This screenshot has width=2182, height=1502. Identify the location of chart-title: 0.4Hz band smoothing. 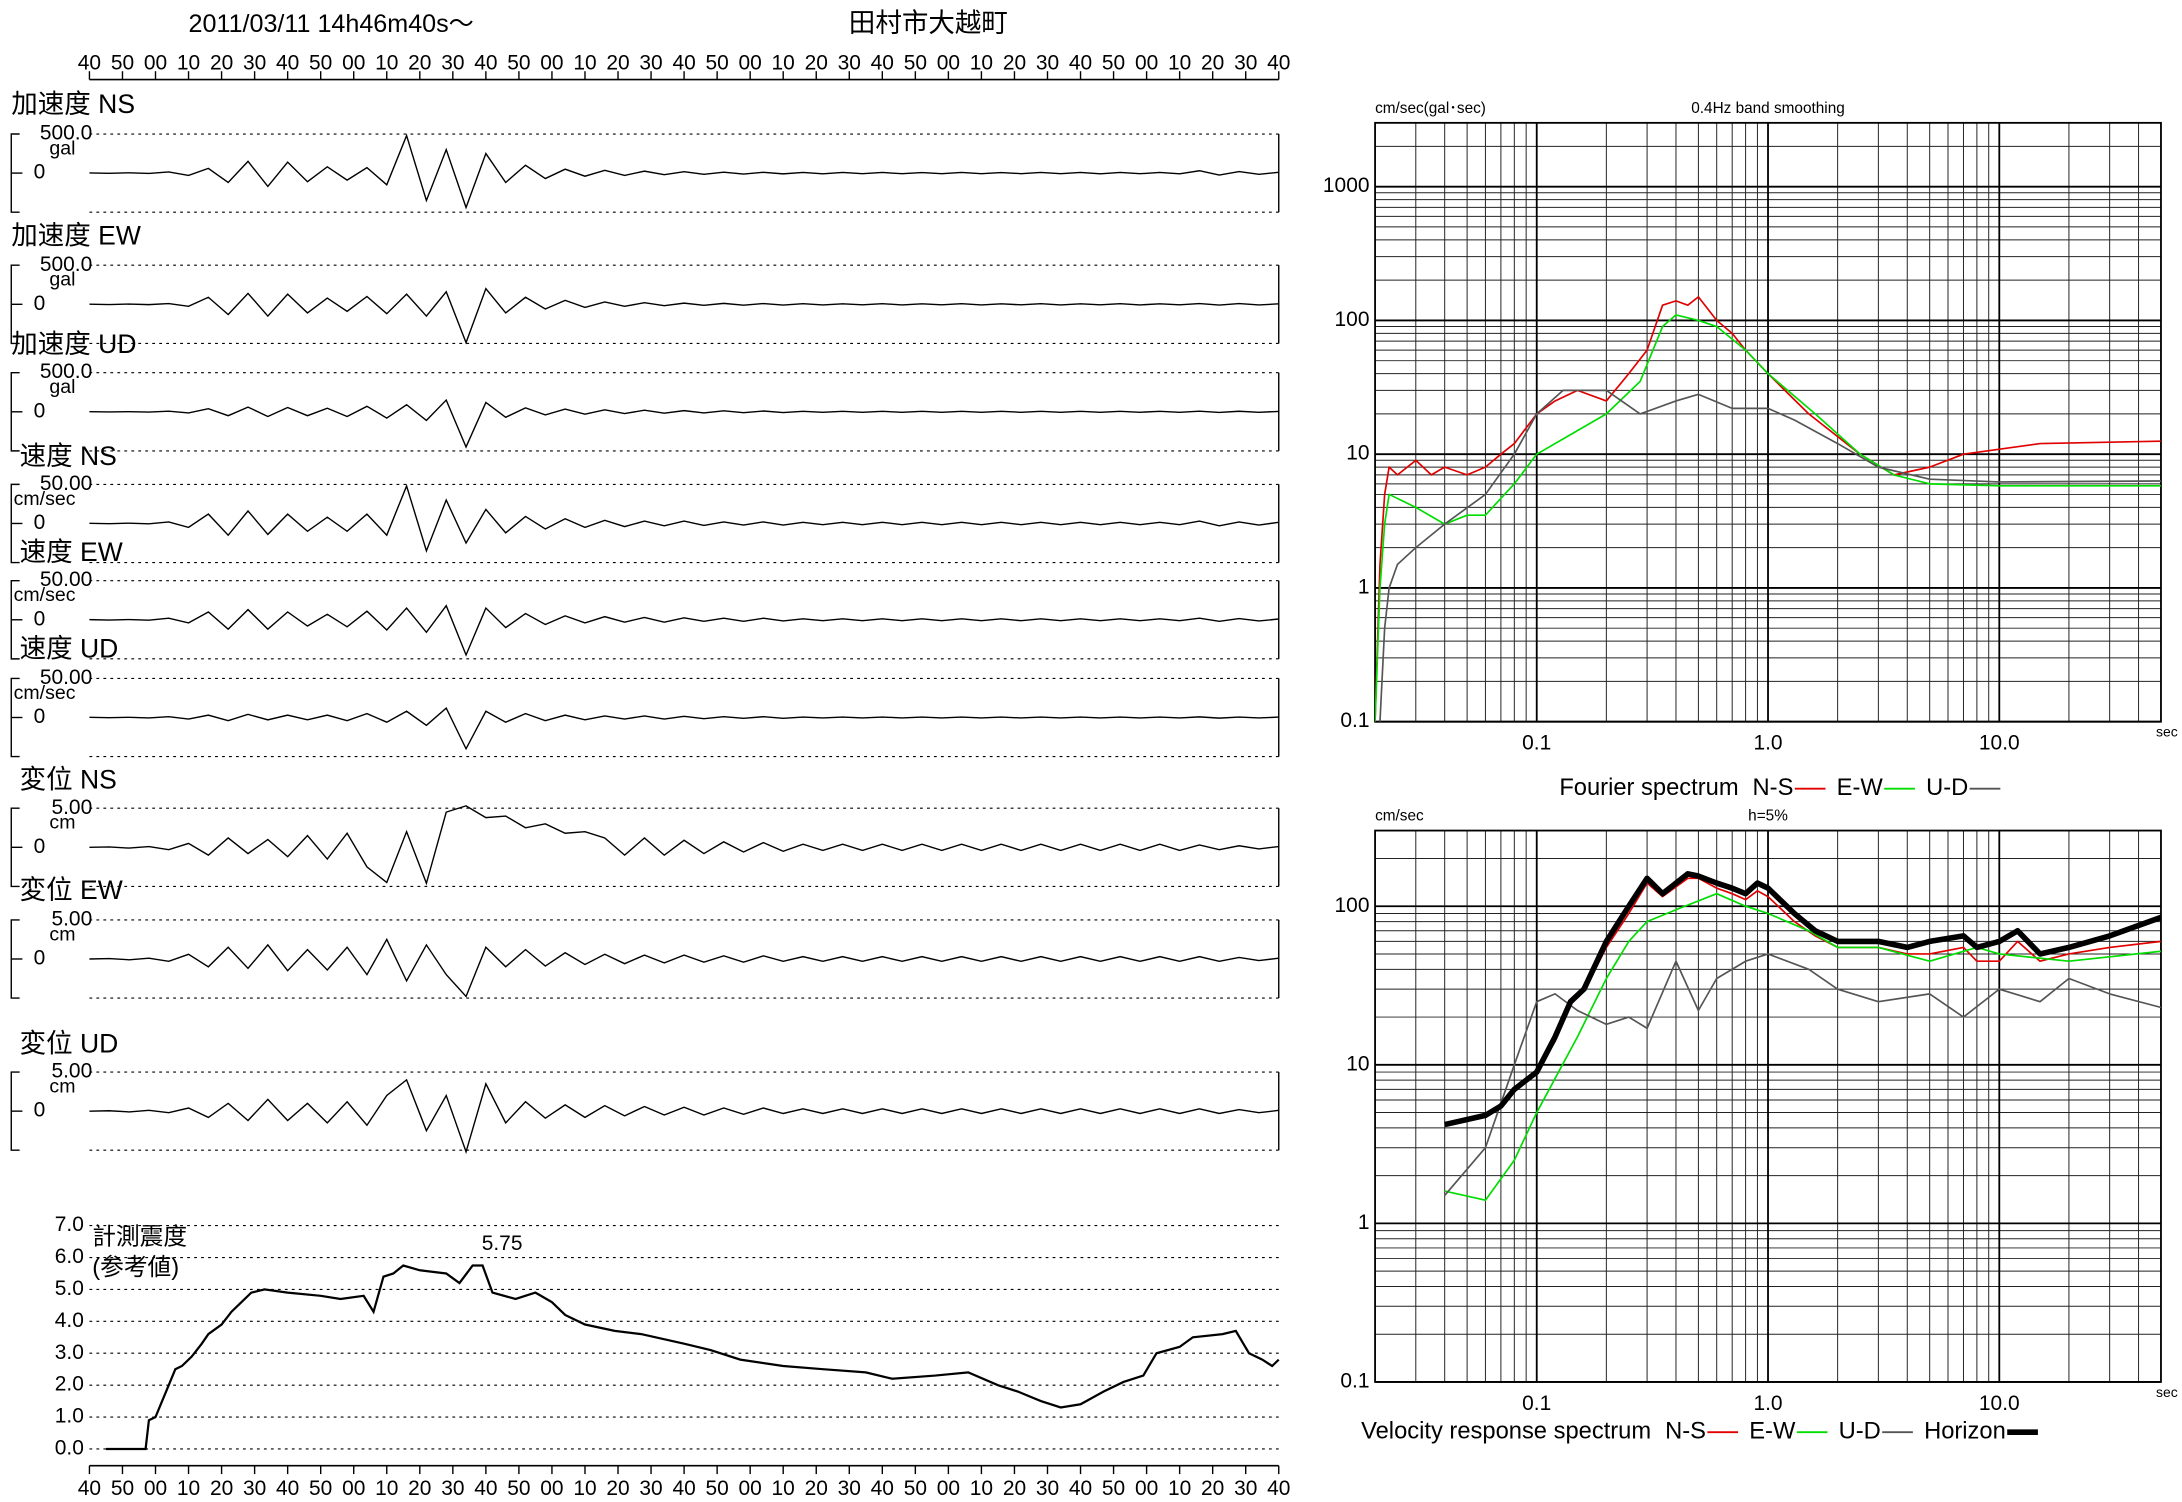
(1768, 108).